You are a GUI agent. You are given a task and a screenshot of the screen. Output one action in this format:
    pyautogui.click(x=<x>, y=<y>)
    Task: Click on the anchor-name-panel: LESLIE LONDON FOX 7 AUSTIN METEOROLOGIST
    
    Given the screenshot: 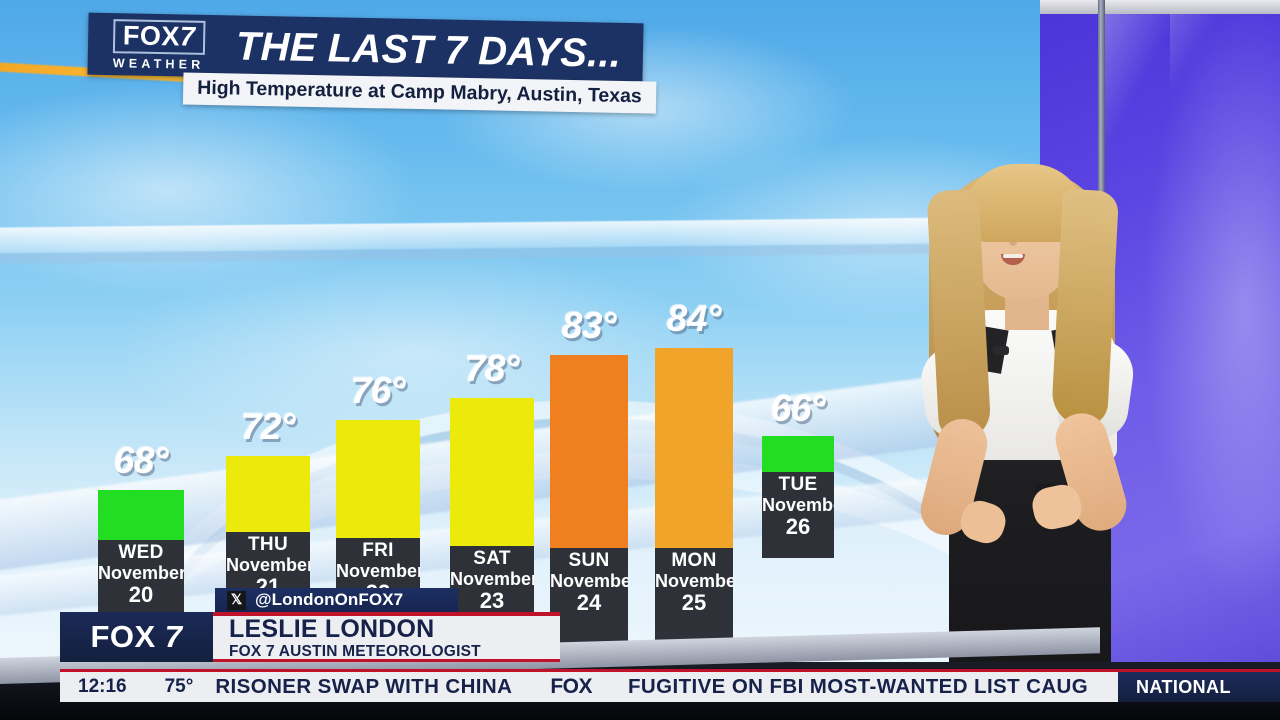 What is the action you would take?
    pyautogui.click(x=386, y=637)
    